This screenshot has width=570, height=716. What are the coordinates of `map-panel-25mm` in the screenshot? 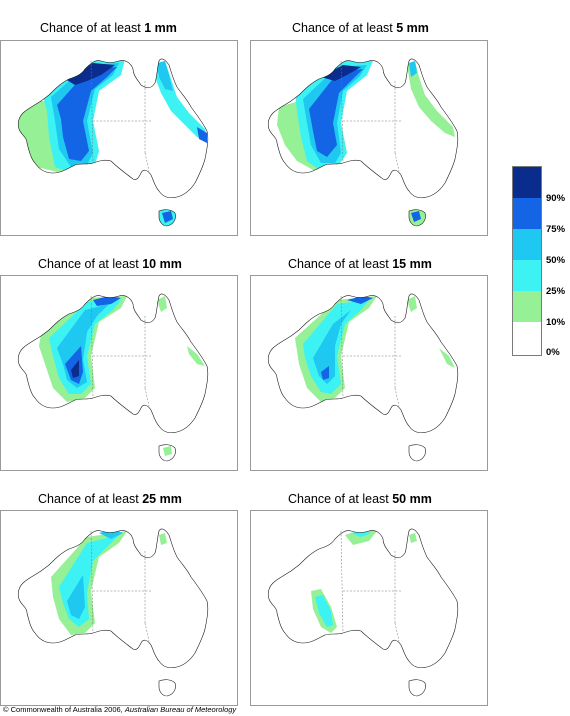 It's located at (119, 608).